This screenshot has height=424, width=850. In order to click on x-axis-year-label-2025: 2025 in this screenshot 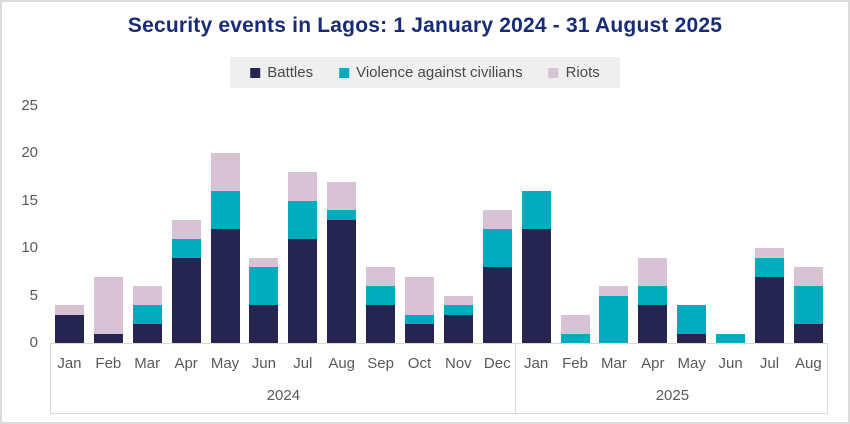, I will do `click(672, 395)`.